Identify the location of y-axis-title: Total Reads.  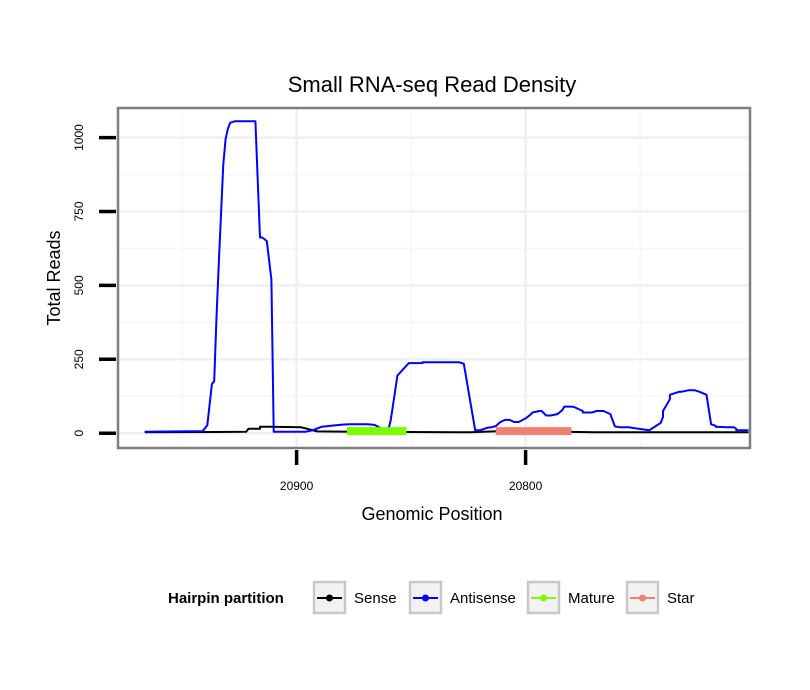
(54, 277).